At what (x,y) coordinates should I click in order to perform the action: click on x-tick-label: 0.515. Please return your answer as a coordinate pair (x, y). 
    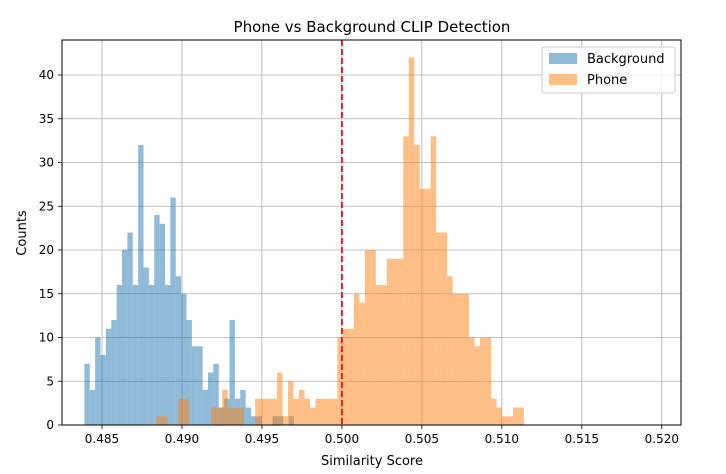
    Looking at the image, I should click on (582, 439).